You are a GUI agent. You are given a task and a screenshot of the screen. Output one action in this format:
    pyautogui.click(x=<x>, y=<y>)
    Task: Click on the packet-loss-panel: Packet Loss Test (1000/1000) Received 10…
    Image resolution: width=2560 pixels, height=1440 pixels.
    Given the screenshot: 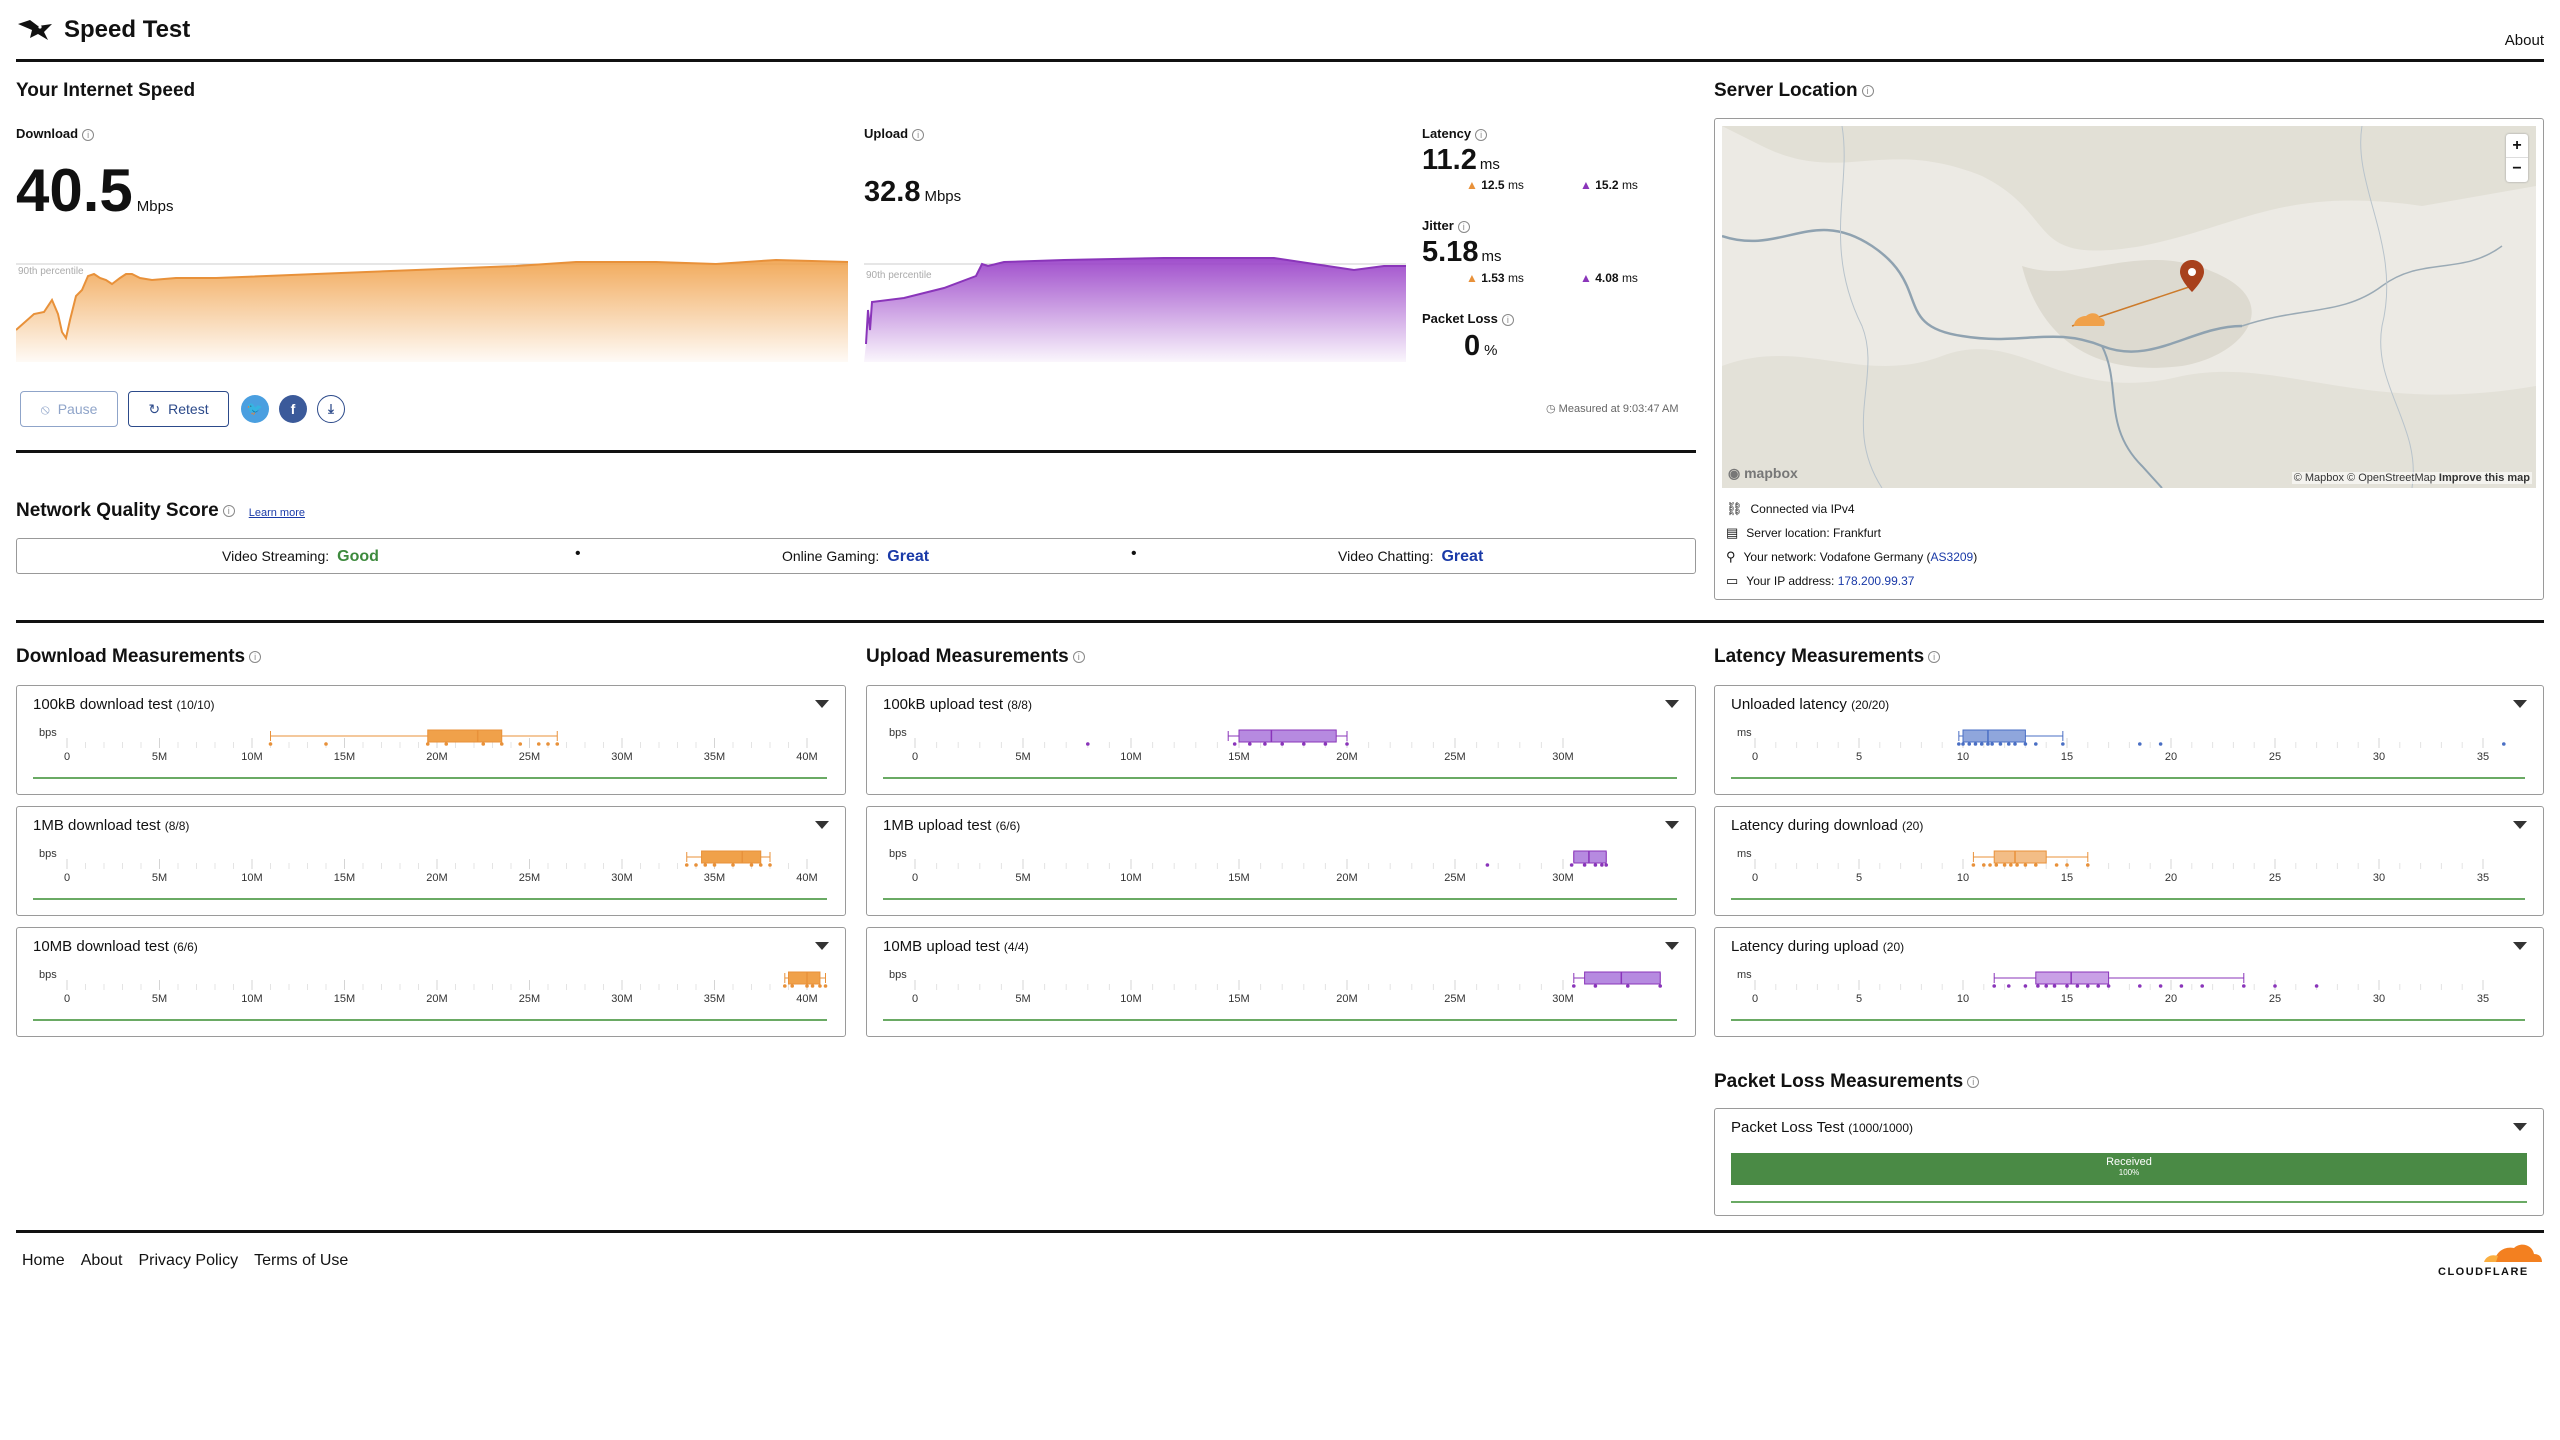 What is the action you would take?
    pyautogui.click(x=2129, y=1162)
    